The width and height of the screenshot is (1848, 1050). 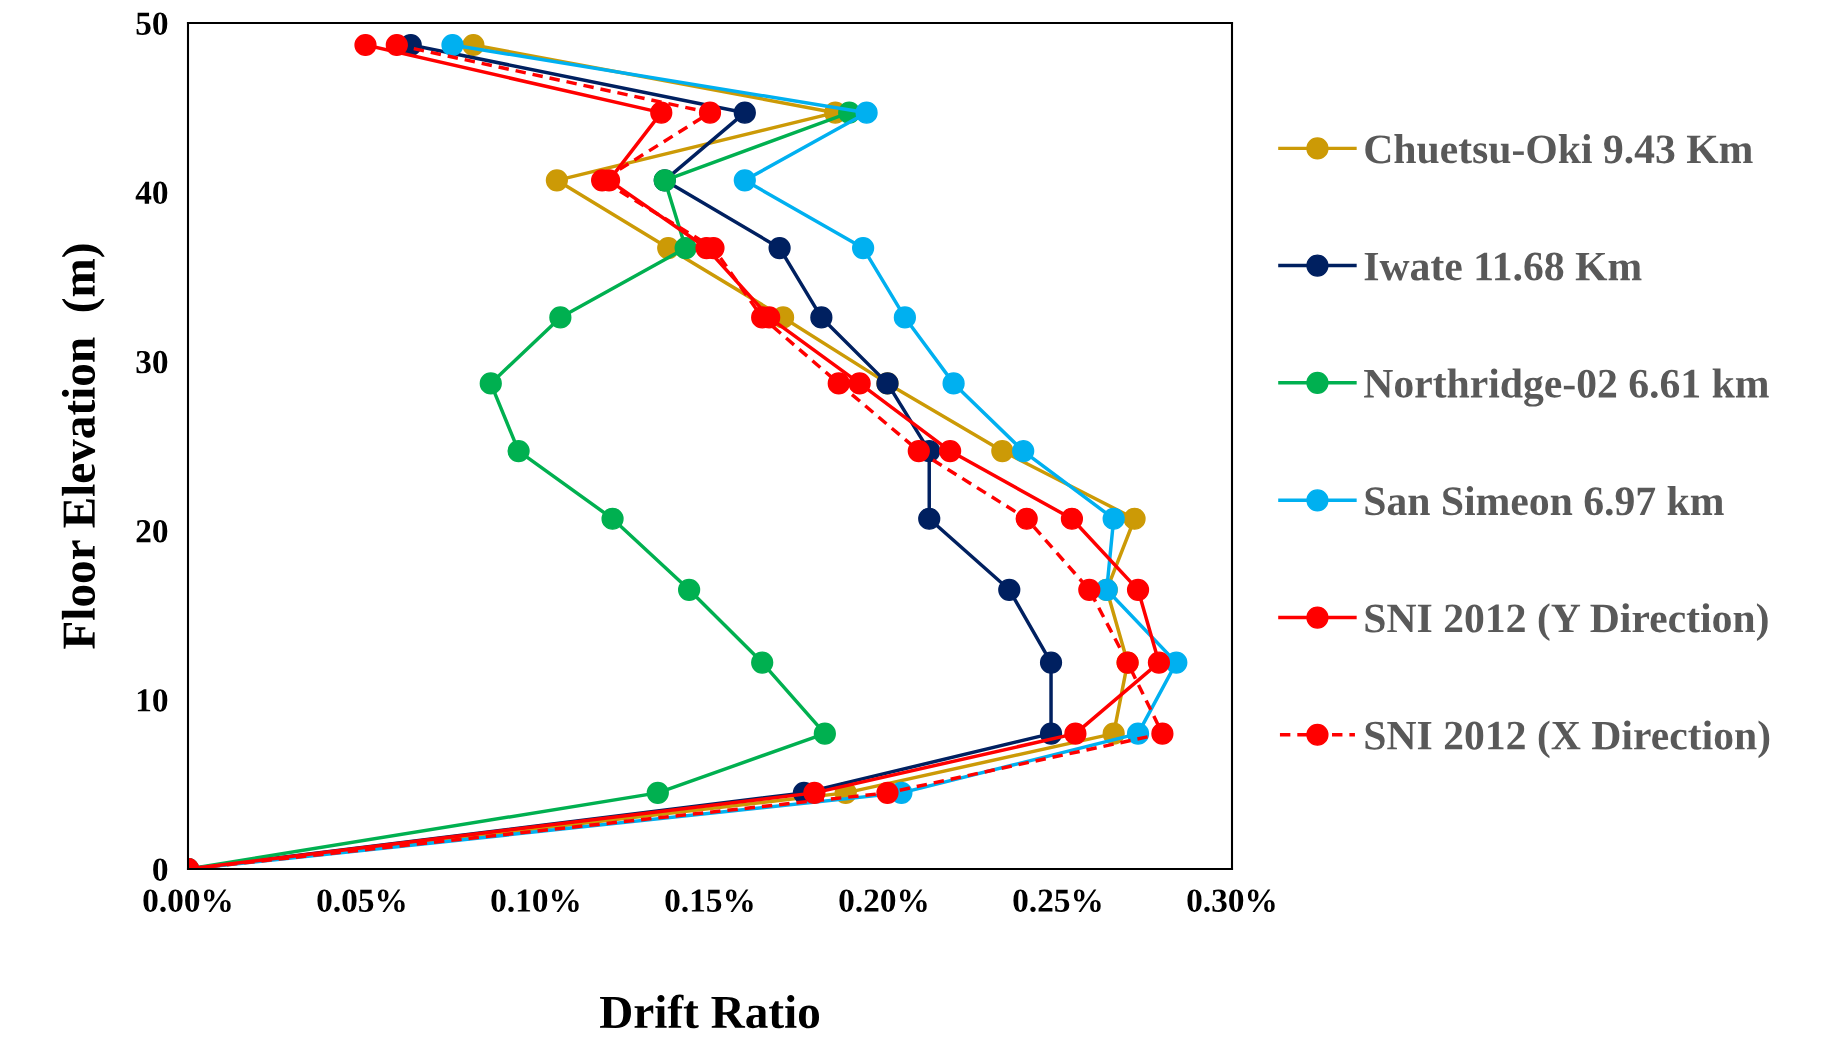 What do you see at coordinates (152, 23) in the screenshot?
I see `y-tick-label: 50` at bounding box center [152, 23].